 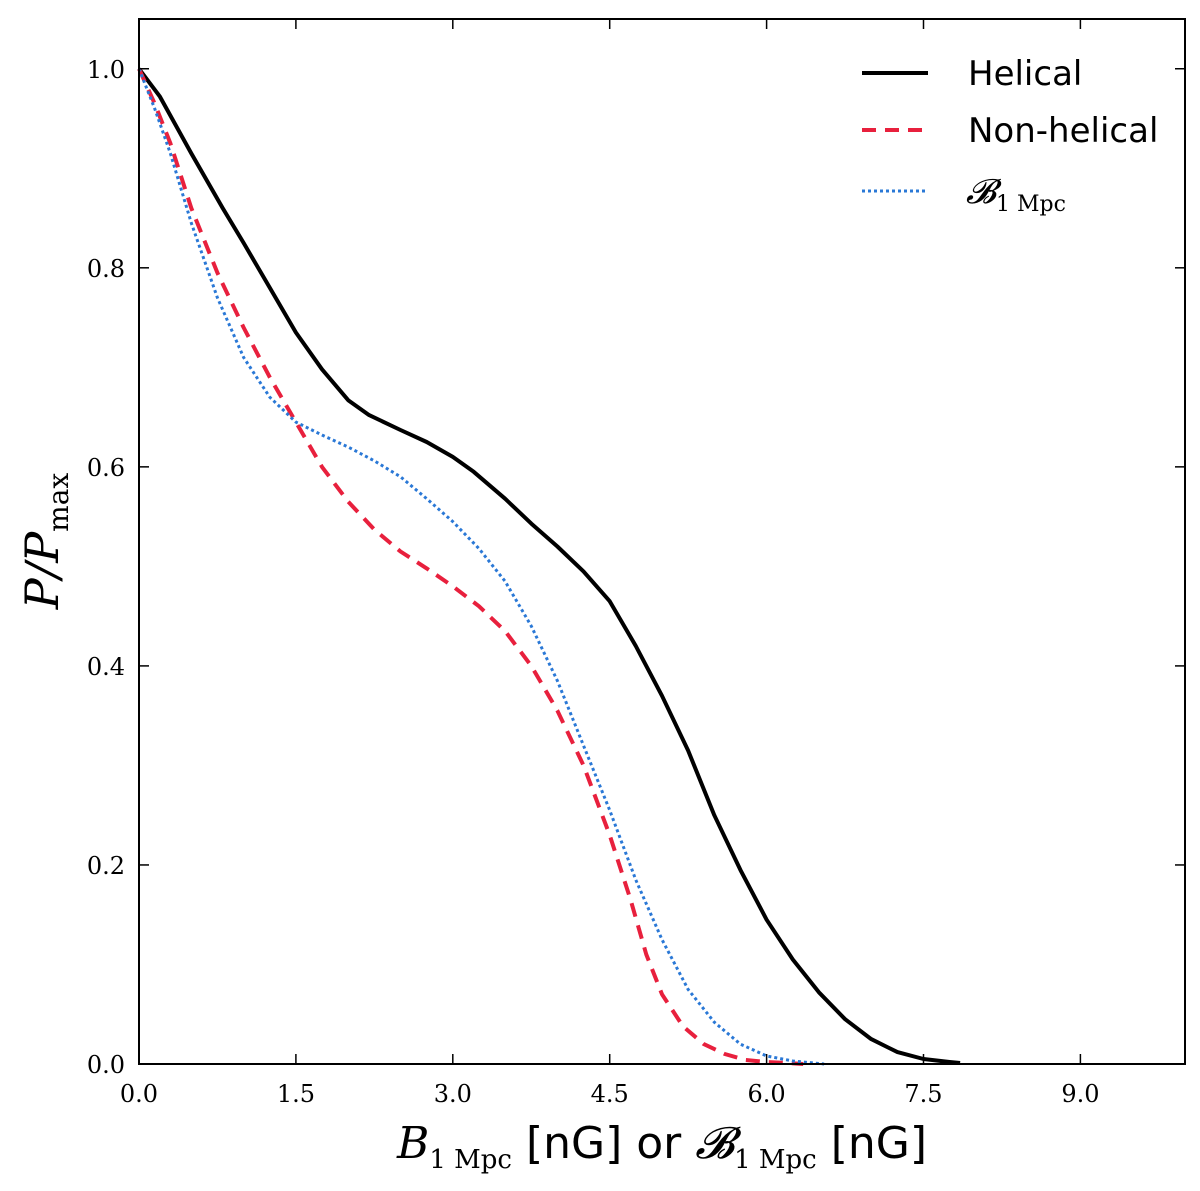 I want to click on x-title-b-sub: 1 Mpc, so click(x=470, y=1160).